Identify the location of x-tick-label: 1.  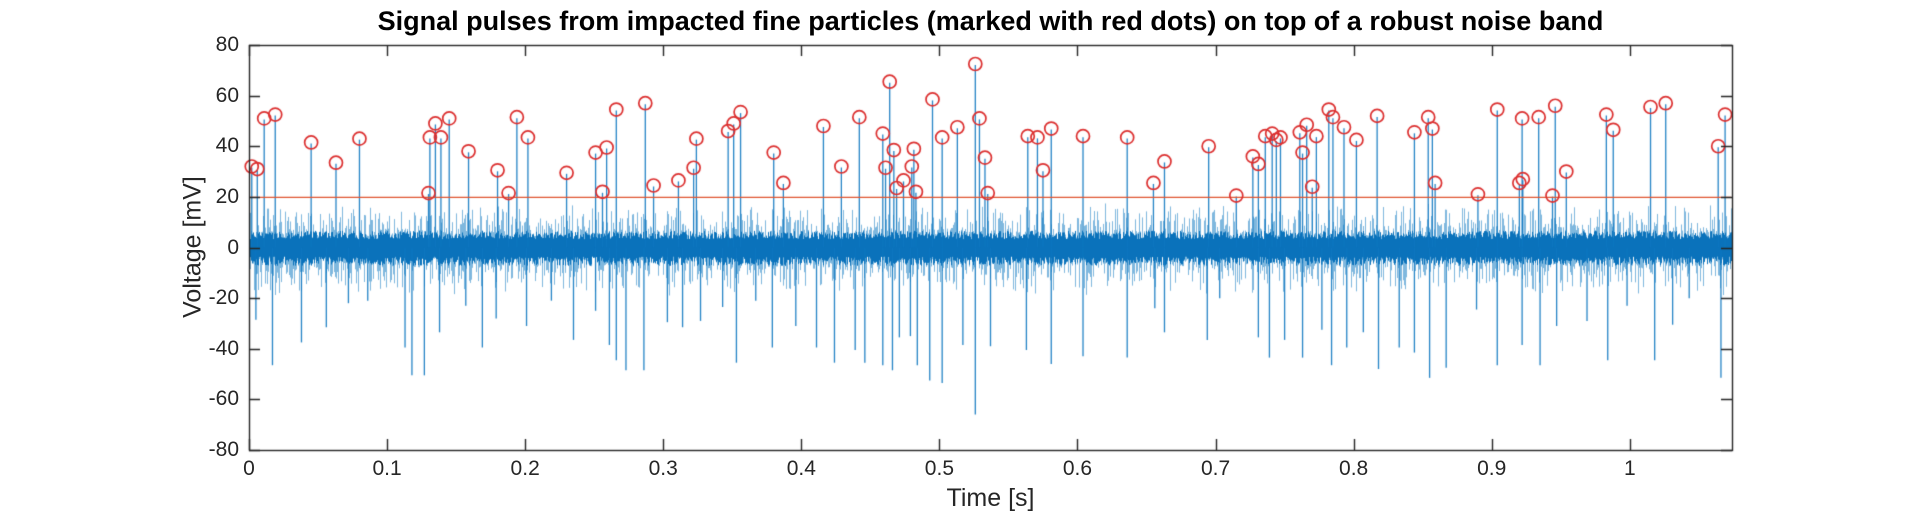
(1629, 468).